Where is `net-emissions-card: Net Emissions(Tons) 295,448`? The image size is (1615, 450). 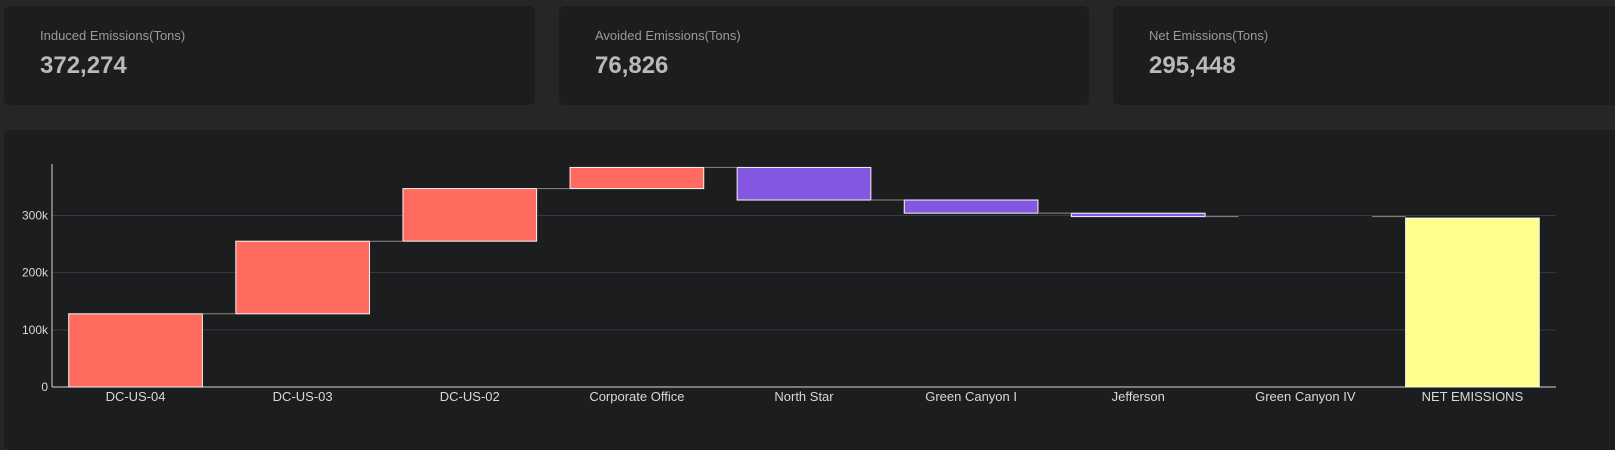 net-emissions-card: Net Emissions(Tons) 295,448 is located at coordinates (1364, 55).